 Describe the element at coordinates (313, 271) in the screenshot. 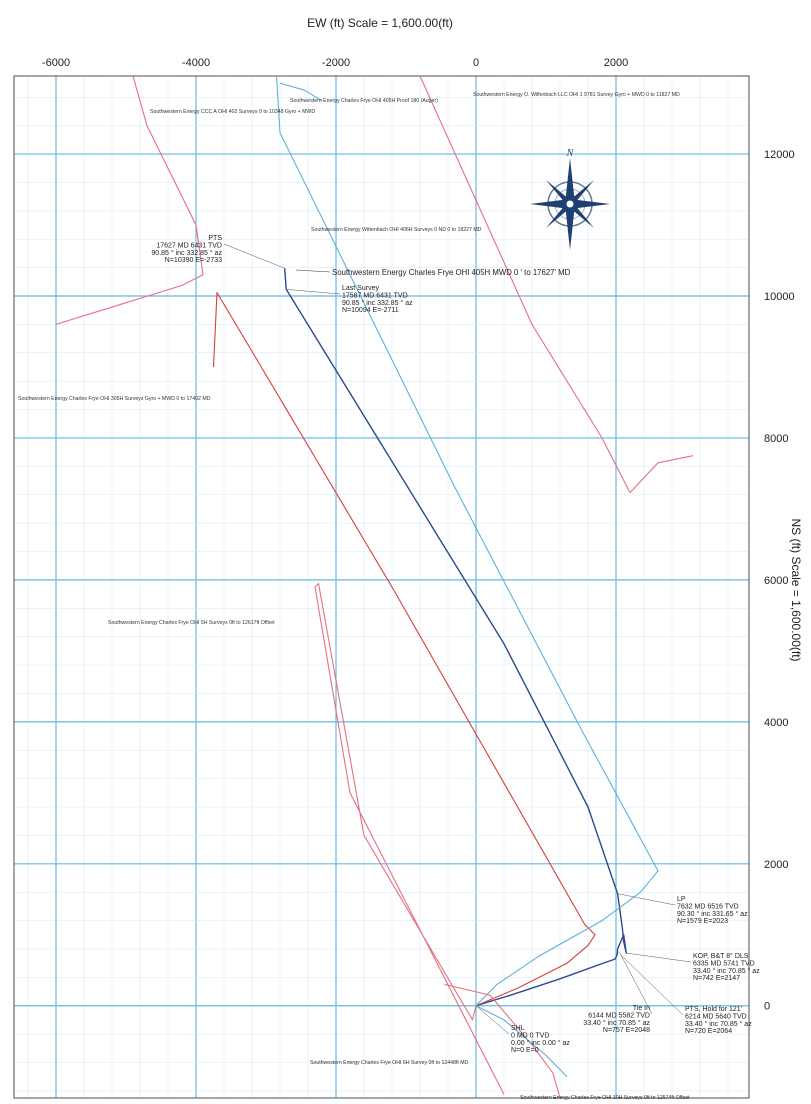

I see `main-series-leader` at that location.